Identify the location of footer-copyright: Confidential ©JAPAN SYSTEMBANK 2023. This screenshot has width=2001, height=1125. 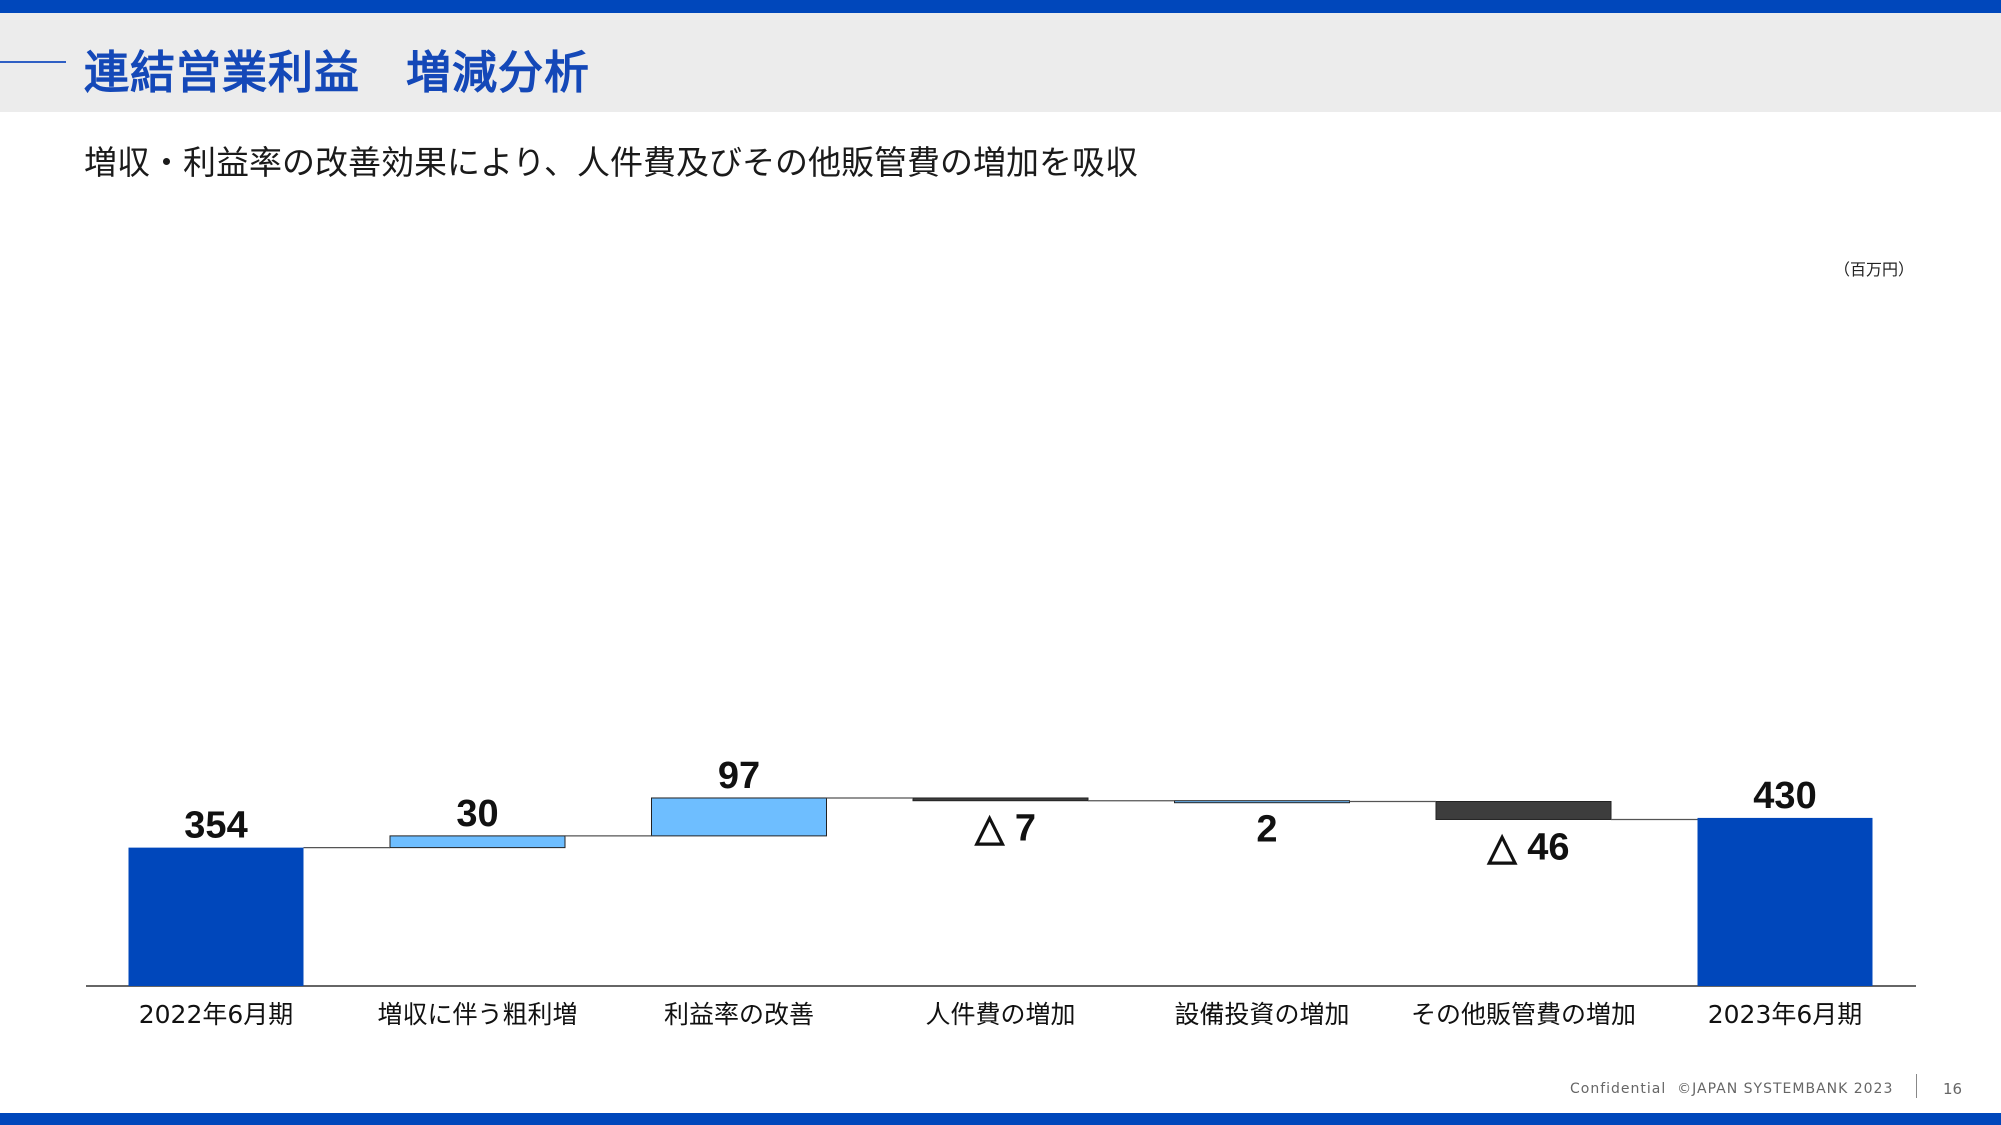
(1732, 1089).